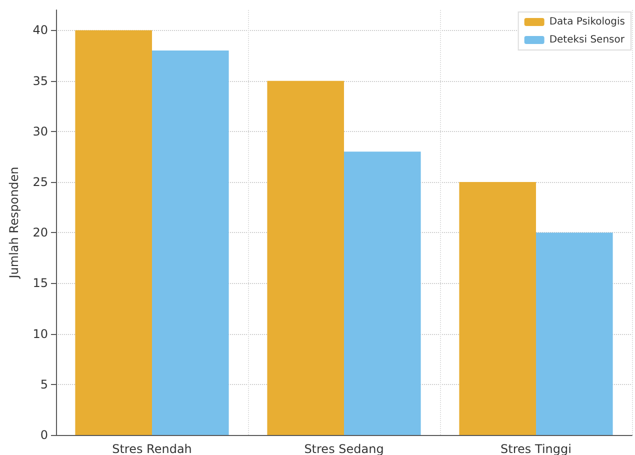  What do you see at coordinates (40, 81) in the screenshot?
I see `y-tick-label: 35` at bounding box center [40, 81].